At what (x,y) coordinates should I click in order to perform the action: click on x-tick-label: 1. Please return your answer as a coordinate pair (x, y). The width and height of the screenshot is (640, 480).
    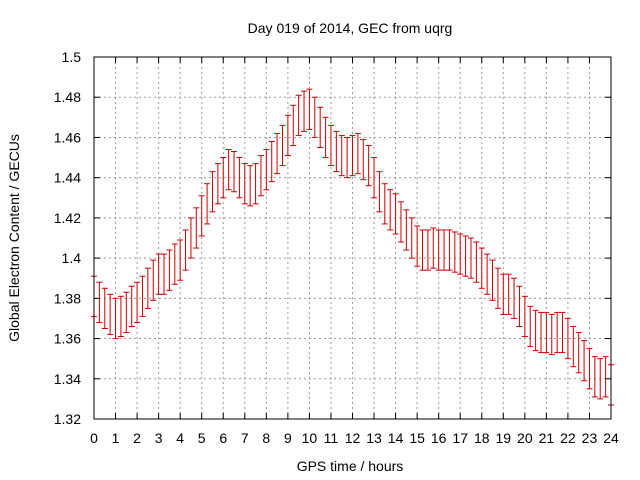
    Looking at the image, I should click on (116, 438).